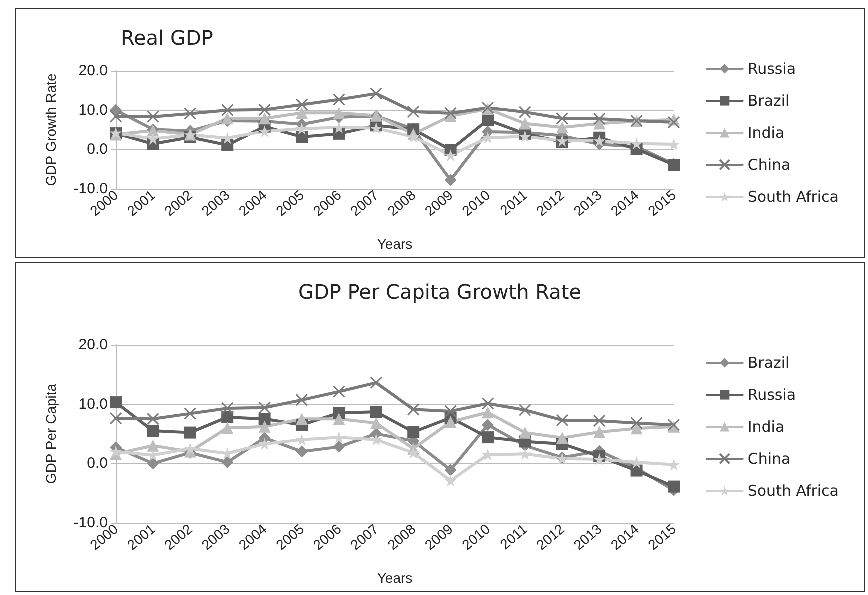 The width and height of the screenshot is (868, 595). Describe the element at coordinates (51, 130) in the screenshot. I see `y-axis-title: GDP Growth Rate` at that location.